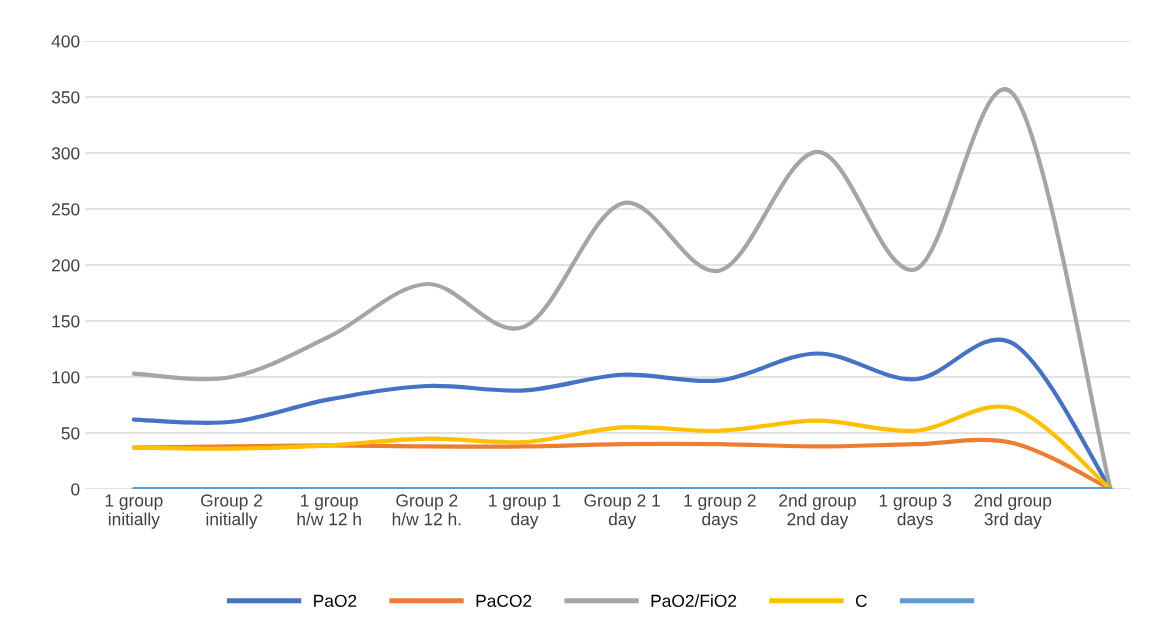  I want to click on y-tick-label: 250, so click(66, 209).